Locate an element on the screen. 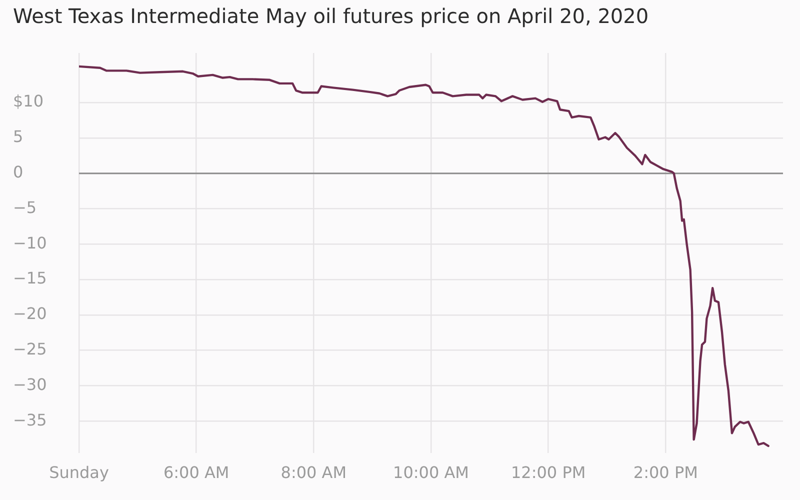  y-tick-label: 5 is located at coordinates (18, 136).